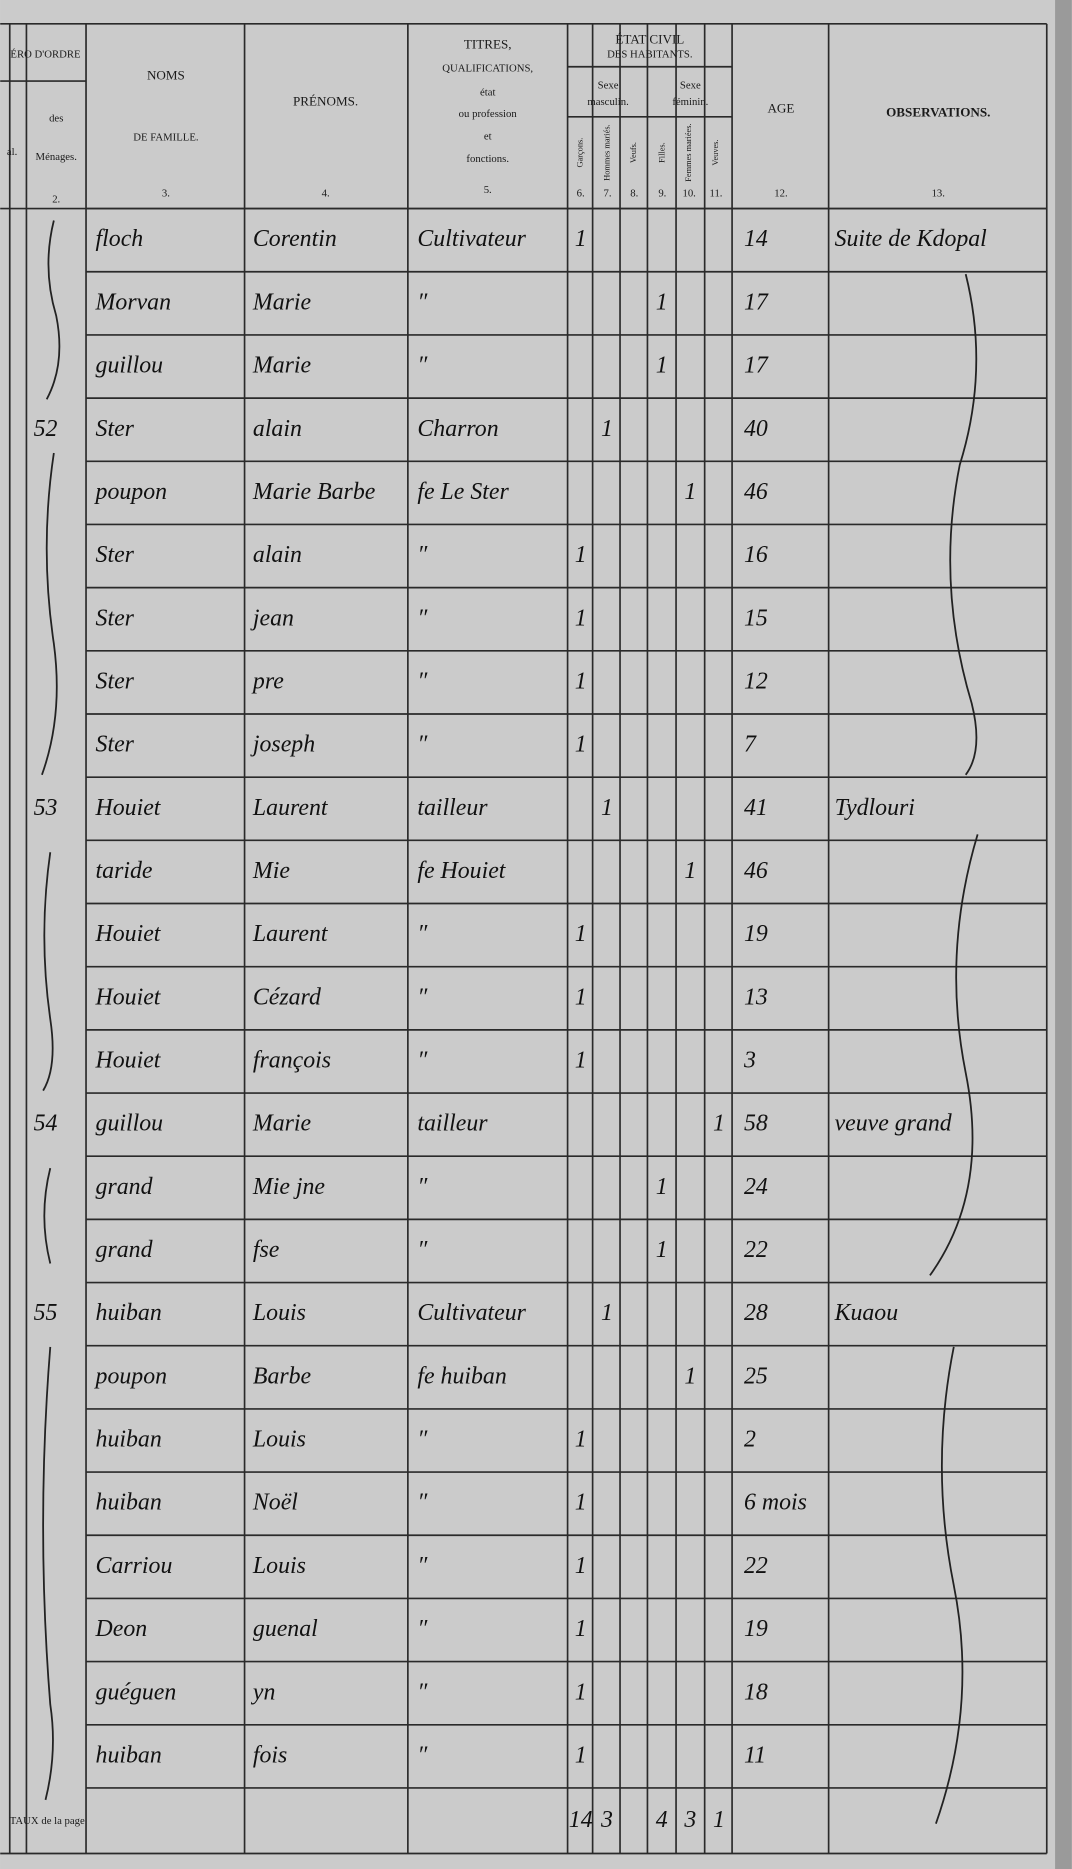 The width and height of the screenshot is (1072, 1869). What do you see at coordinates (688, 194) in the screenshot?
I see `sub-number: 10.` at bounding box center [688, 194].